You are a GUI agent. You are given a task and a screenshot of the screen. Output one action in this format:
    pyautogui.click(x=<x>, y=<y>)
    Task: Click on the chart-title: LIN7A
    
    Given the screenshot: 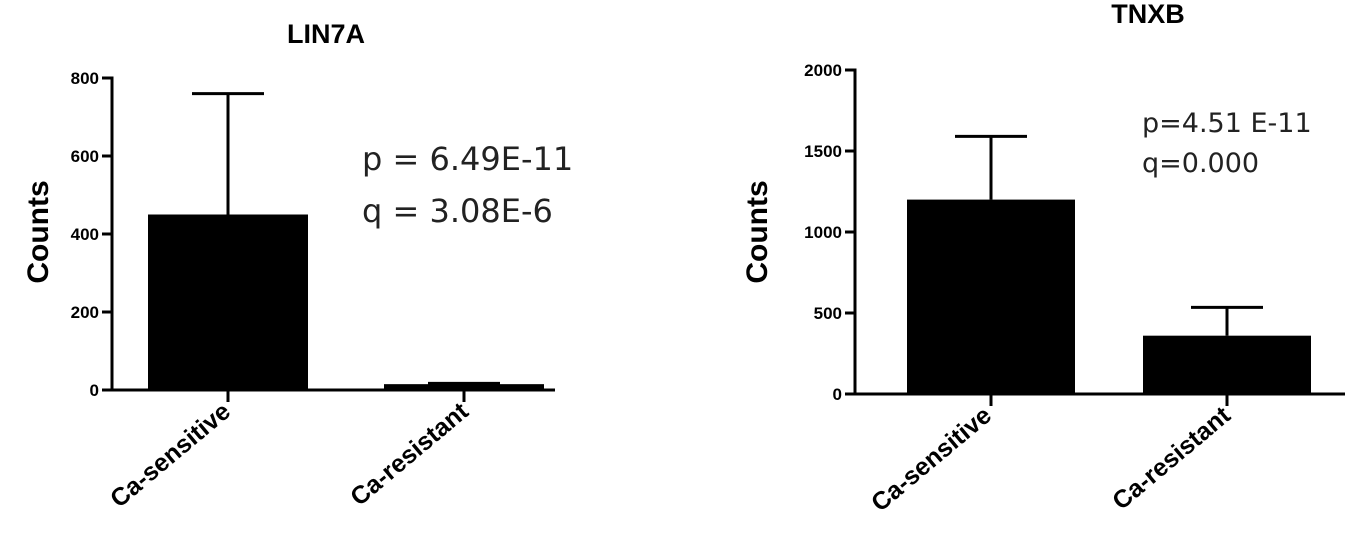 What is the action you would take?
    pyautogui.click(x=326, y=34)
    